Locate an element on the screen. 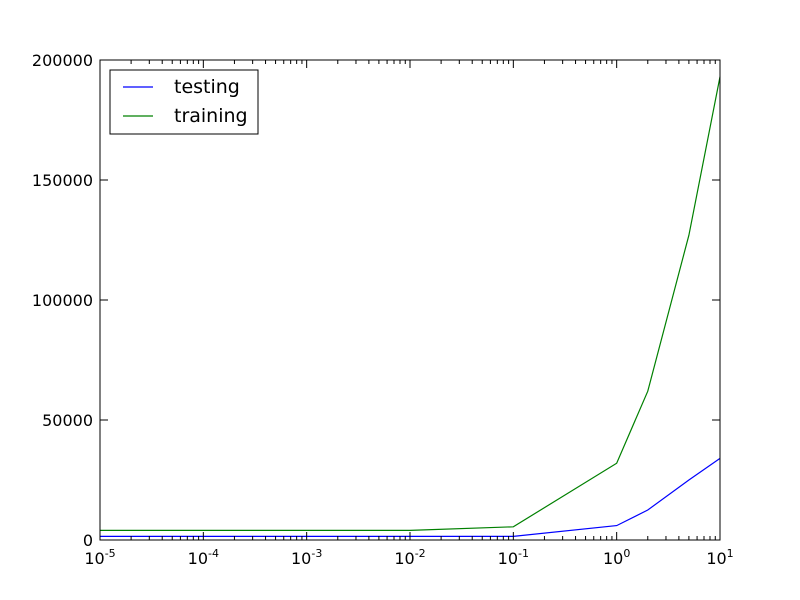 The width and height of the screenshot is (800, 600). y-tick-label: 150000 is located at coordinates (62, 180).